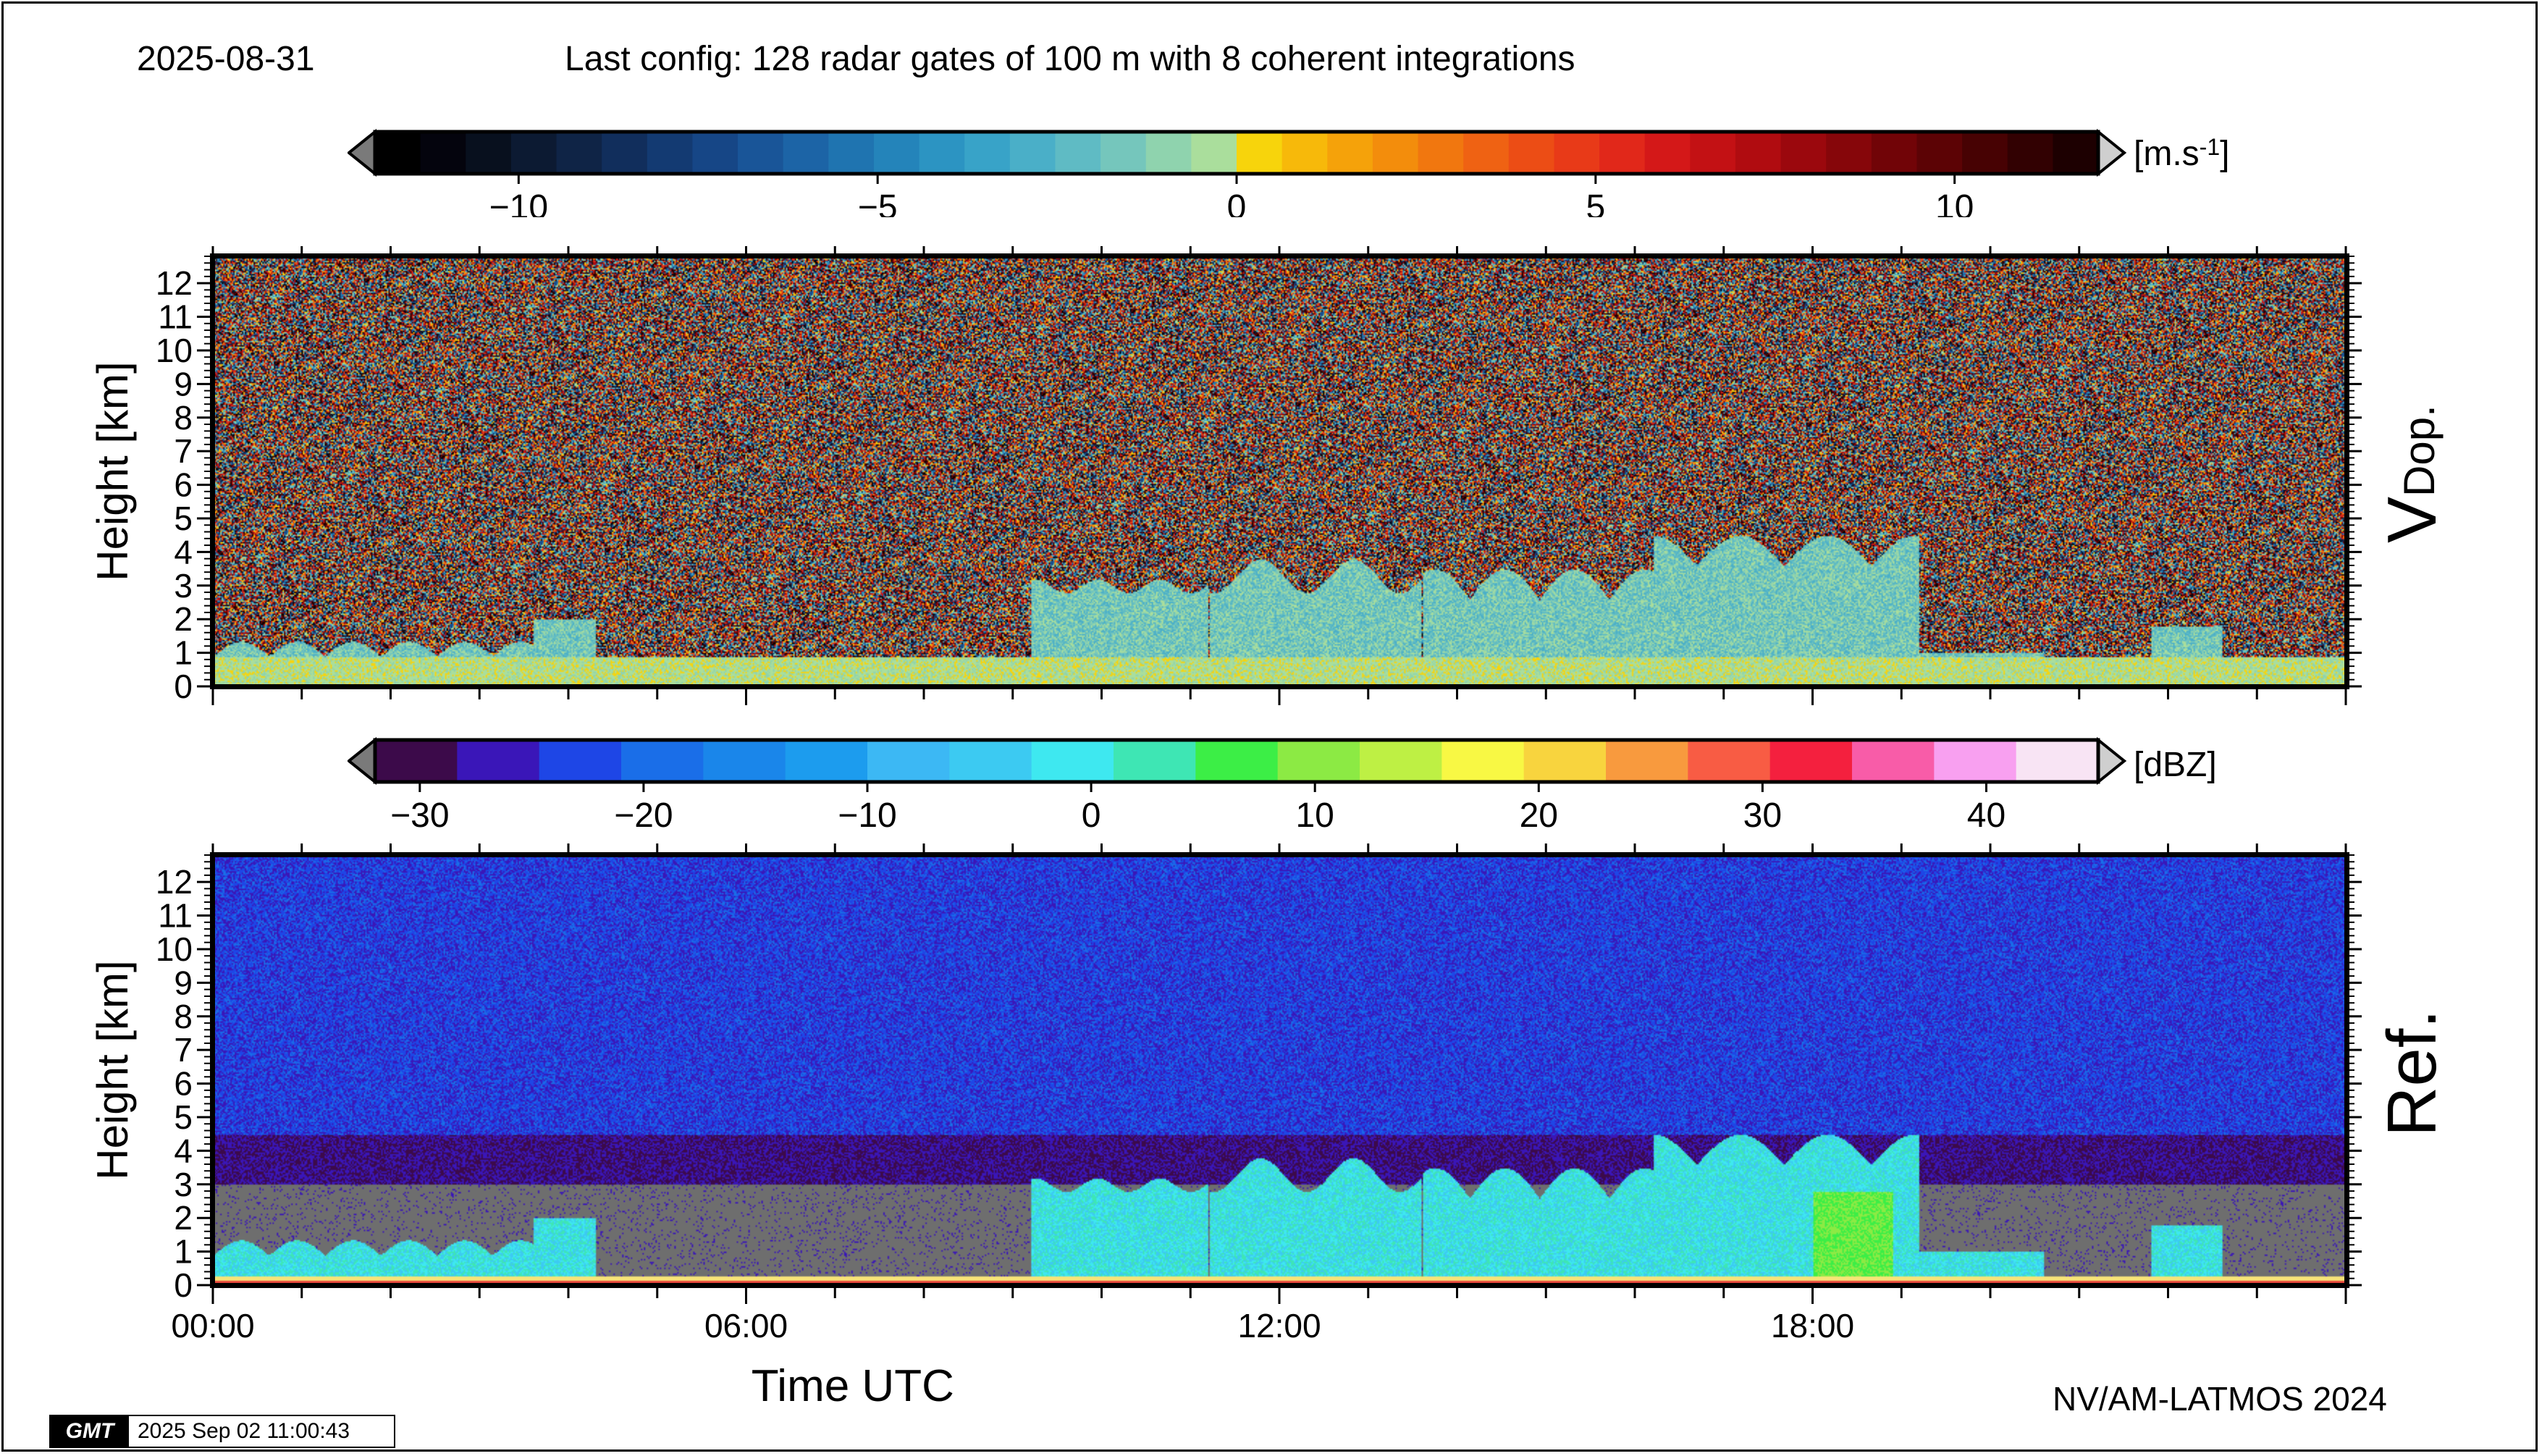 The height and width of the screenshot is (1456, 2542). Describe the element at coordinates (853, 1386) in the screenshot. I see `x-axis-label: Time UTC` at that location.